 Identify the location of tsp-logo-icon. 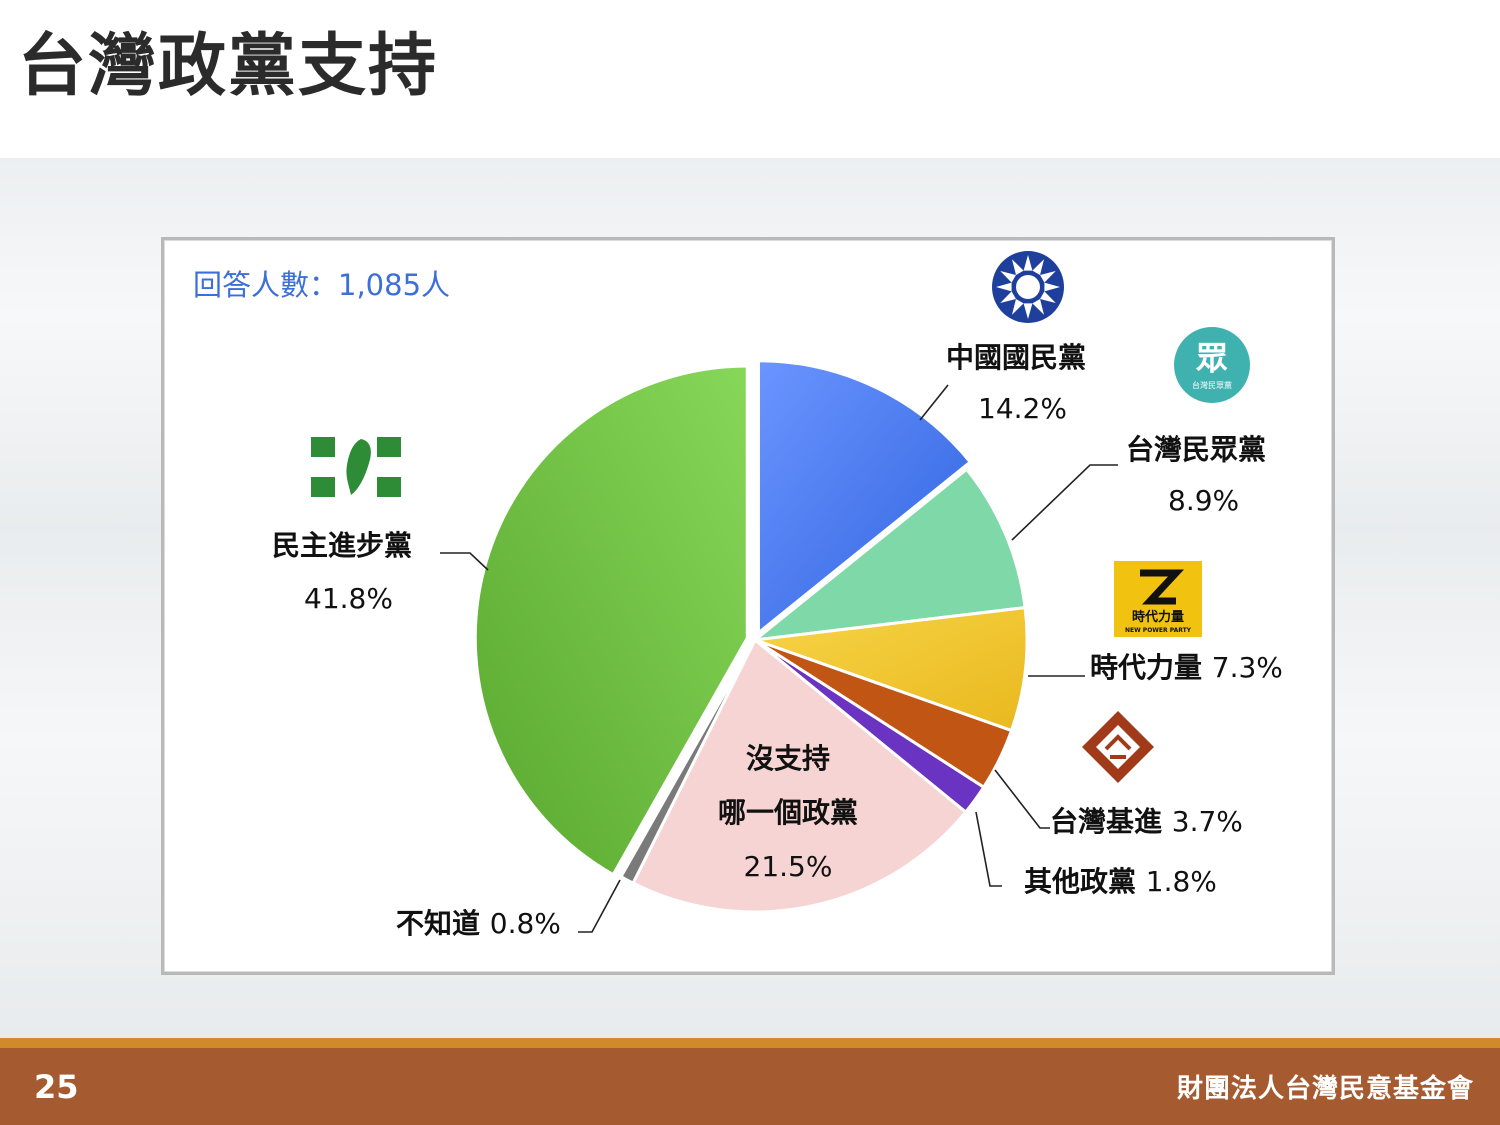
(1118, 747).